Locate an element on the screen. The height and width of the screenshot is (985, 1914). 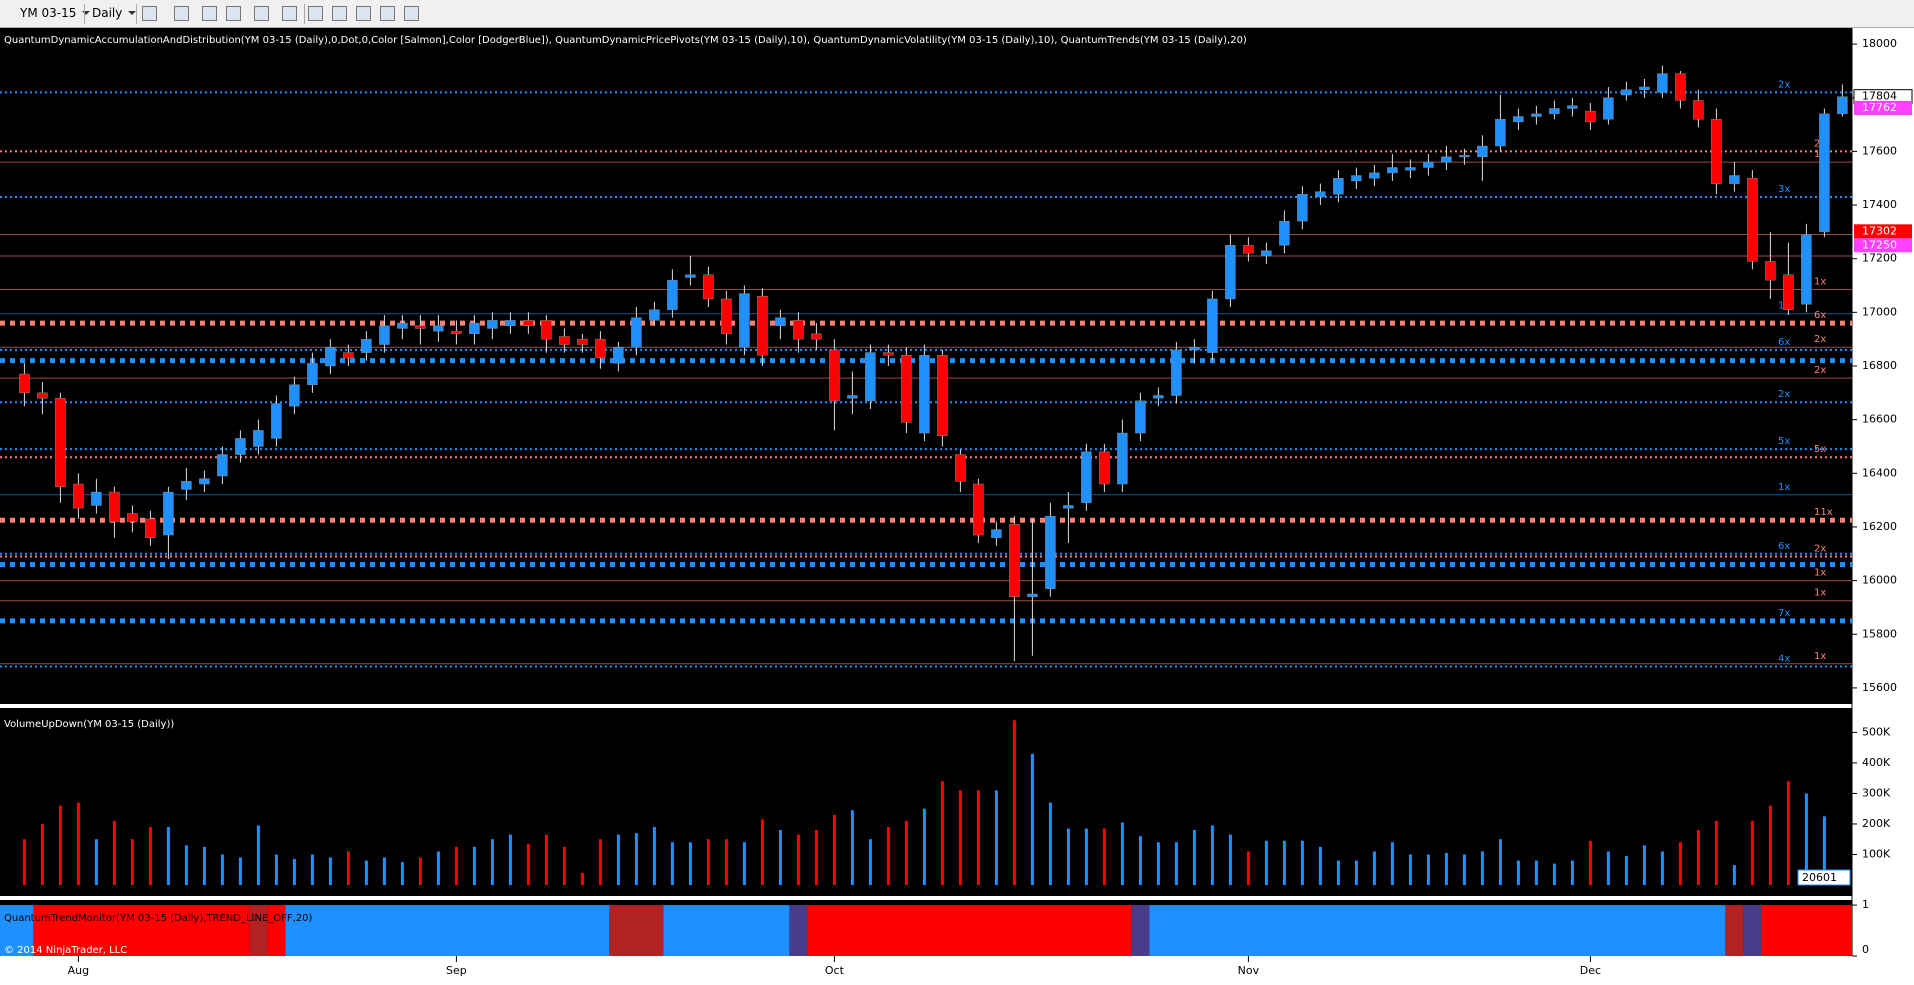
x-tick-label: Oct is located at coordinates (835, 970).